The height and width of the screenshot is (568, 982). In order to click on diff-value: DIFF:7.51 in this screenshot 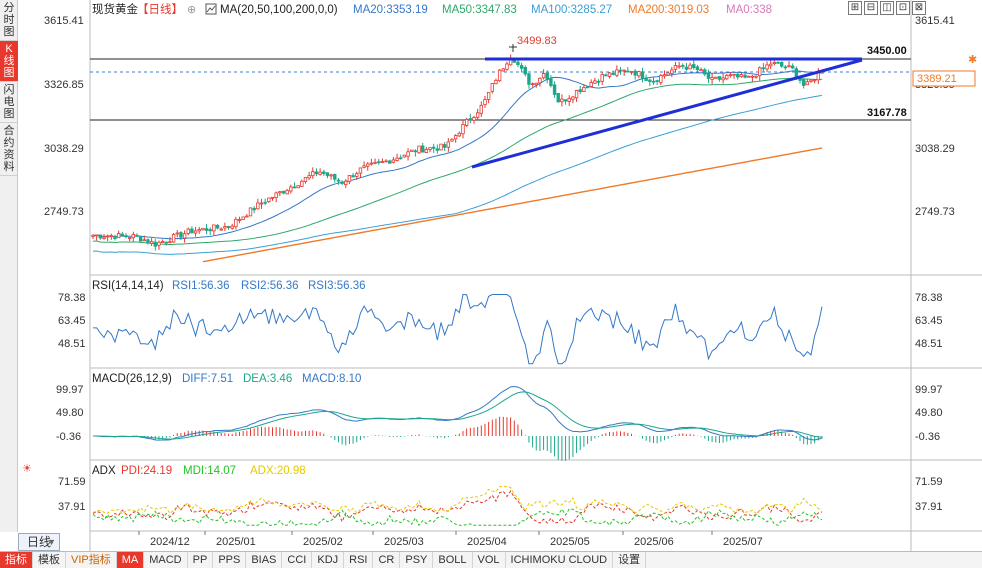, I will do `click(207, 379)`.